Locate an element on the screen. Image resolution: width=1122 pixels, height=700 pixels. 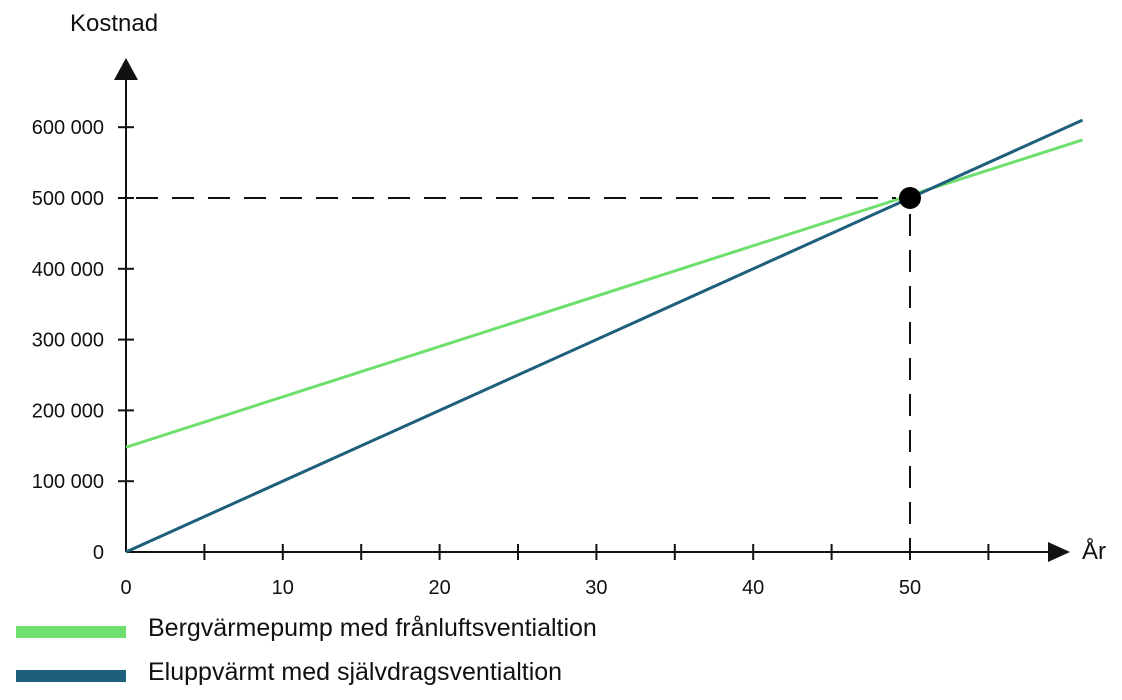
x-tick-label: 20 is located at coordinates (439, 588).